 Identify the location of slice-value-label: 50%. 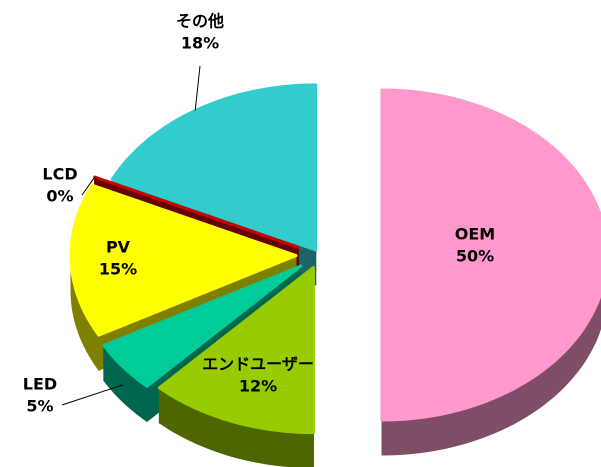
(475, 256).